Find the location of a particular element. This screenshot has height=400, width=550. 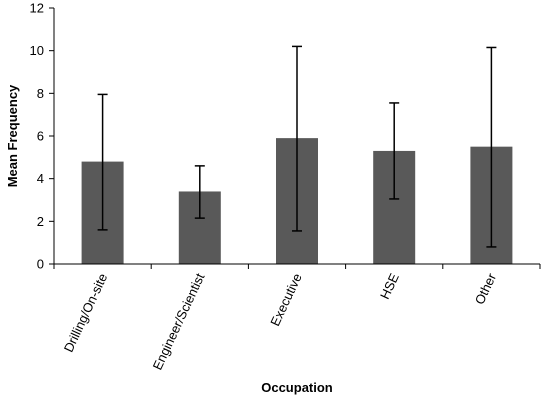

y-ticks-layer: 0 2 4 6 8 10 12 is located at coordinates (42, 136).